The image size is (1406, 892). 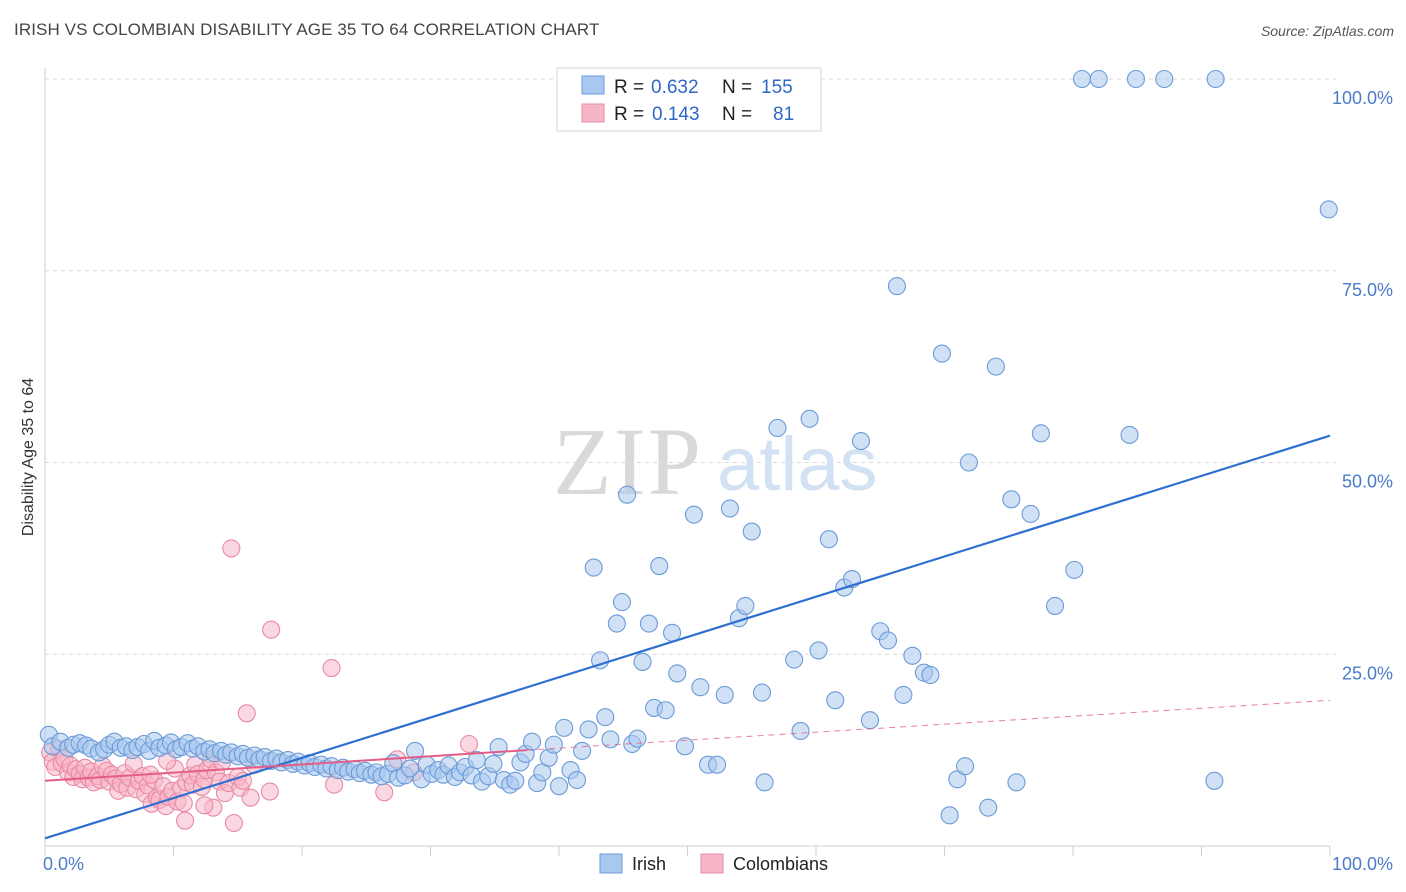 What do you see at coordinates (649, 864) in the screenshot?
I see `bottom-legend-irish: Irish` at bounding box center [649, 864].